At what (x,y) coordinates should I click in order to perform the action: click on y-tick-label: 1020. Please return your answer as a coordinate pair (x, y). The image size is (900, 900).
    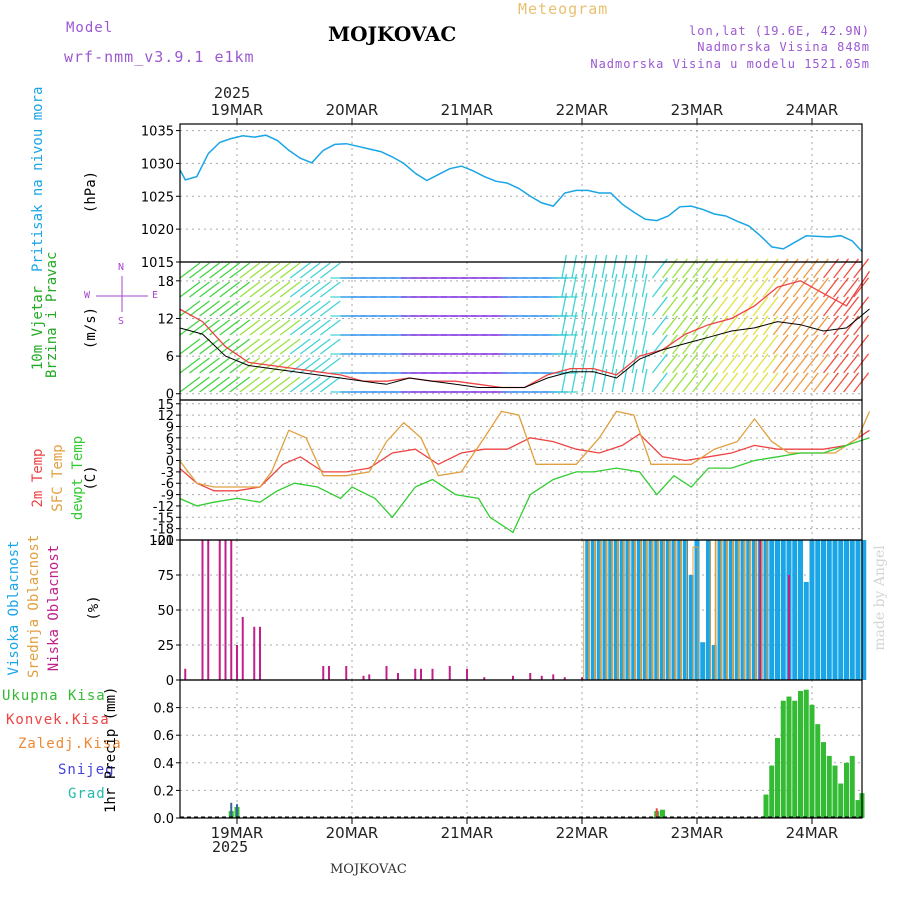
    Looking at the image, I should click on (157, 230).